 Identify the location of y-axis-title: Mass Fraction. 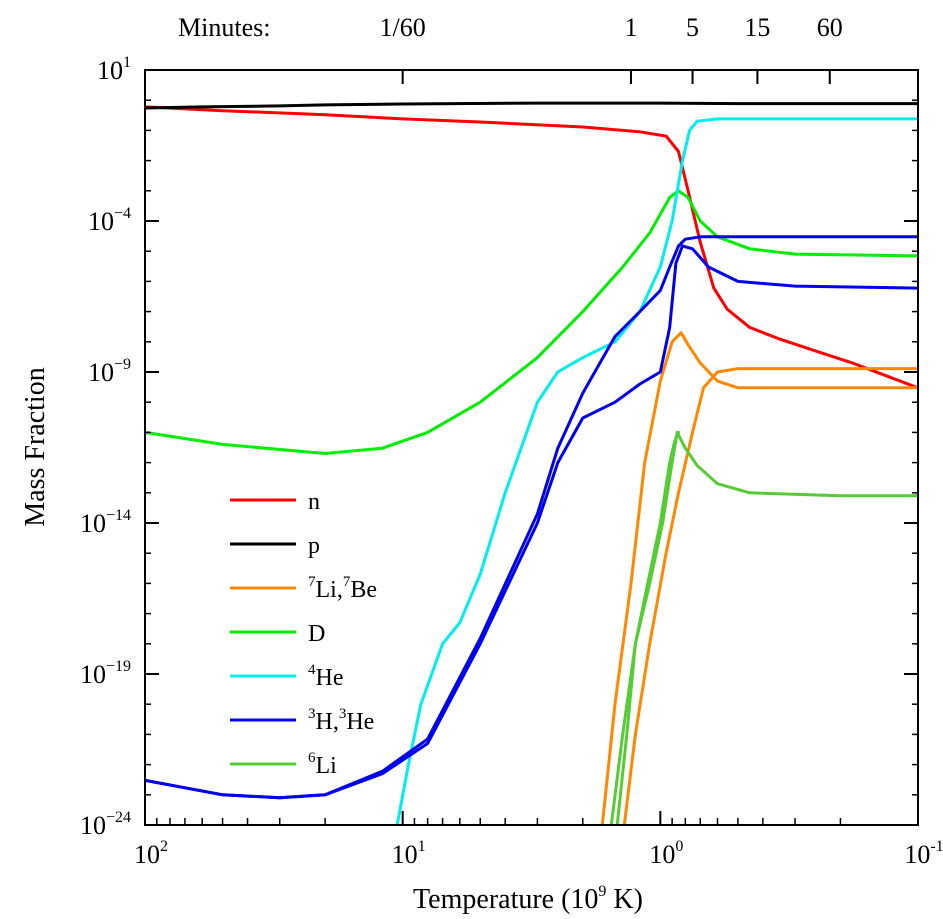
(35, 446).